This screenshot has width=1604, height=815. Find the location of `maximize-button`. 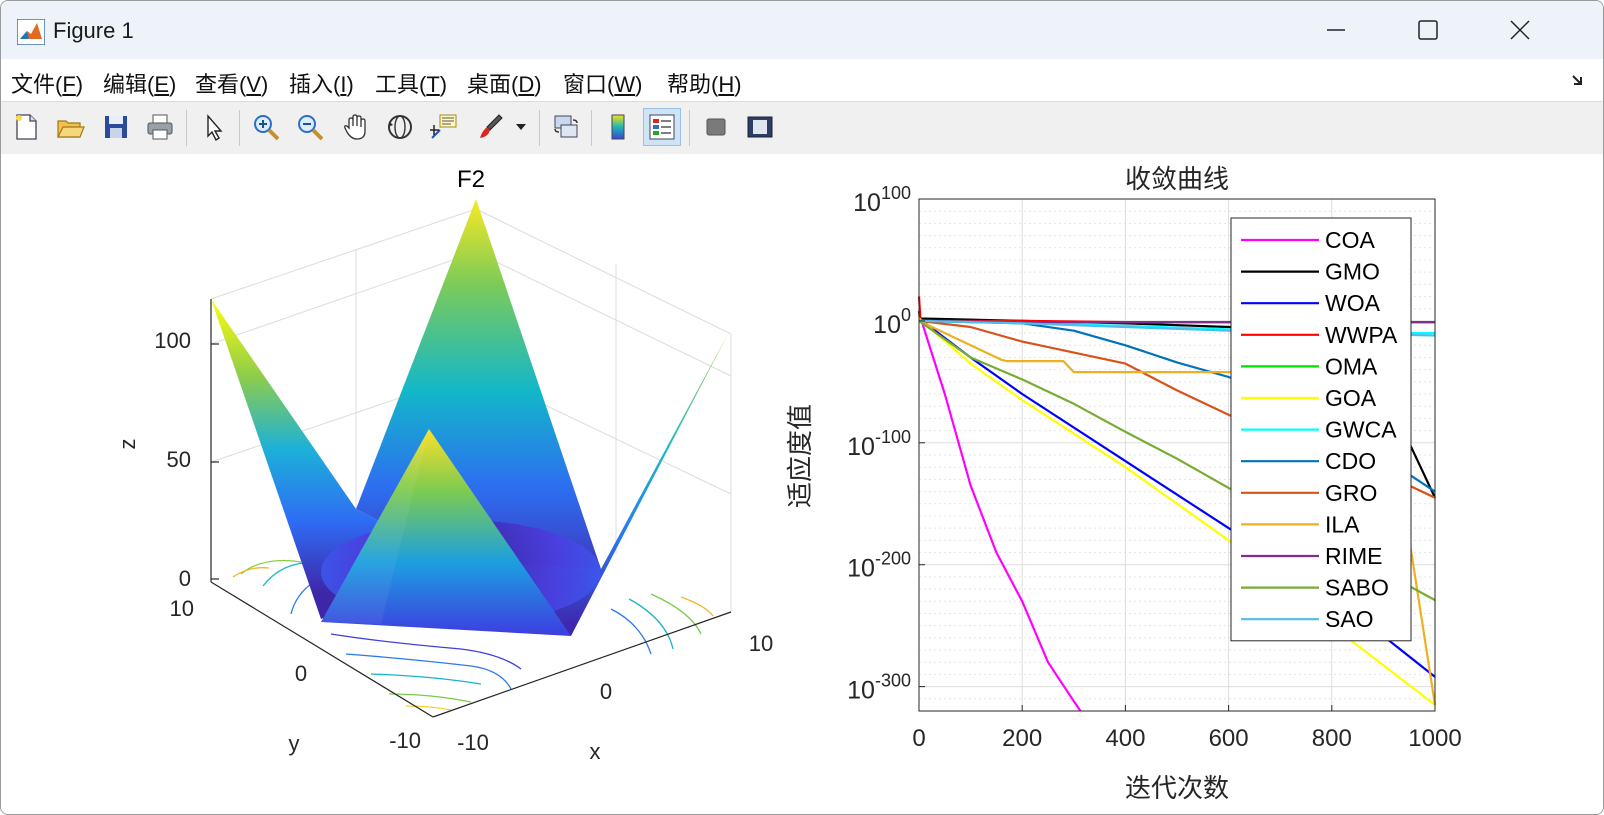

maximize-button is located at coordinates (1428, 30).